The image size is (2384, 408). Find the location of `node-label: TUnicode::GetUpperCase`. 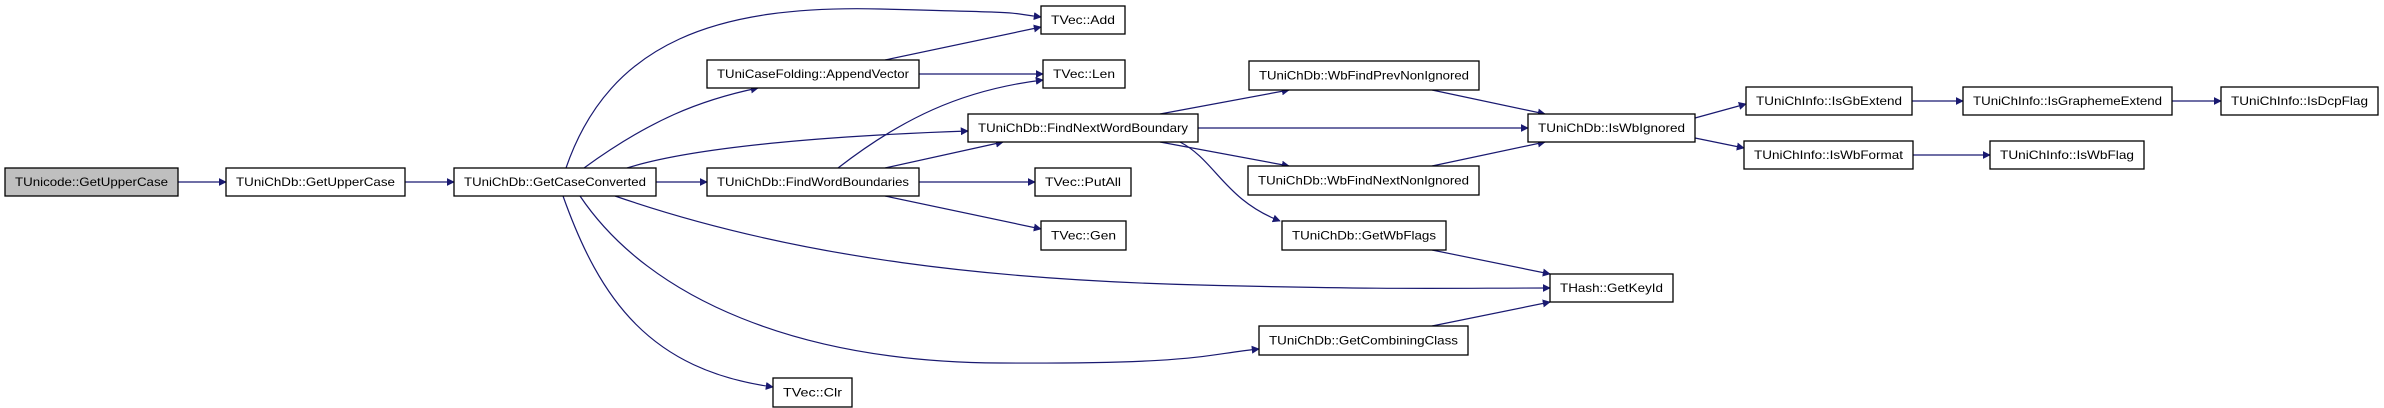

node-label: TUnicode::GetUpperCase is located at coordinates (91, 182).